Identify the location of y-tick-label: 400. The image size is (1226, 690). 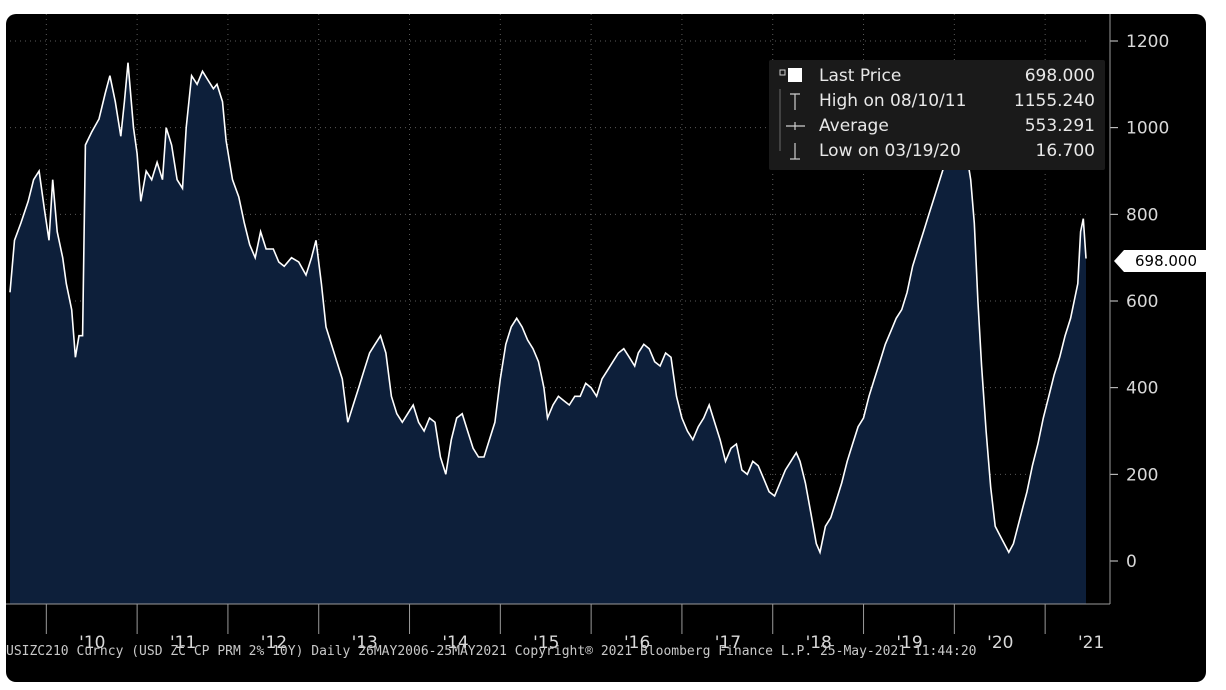
(1142, 389).